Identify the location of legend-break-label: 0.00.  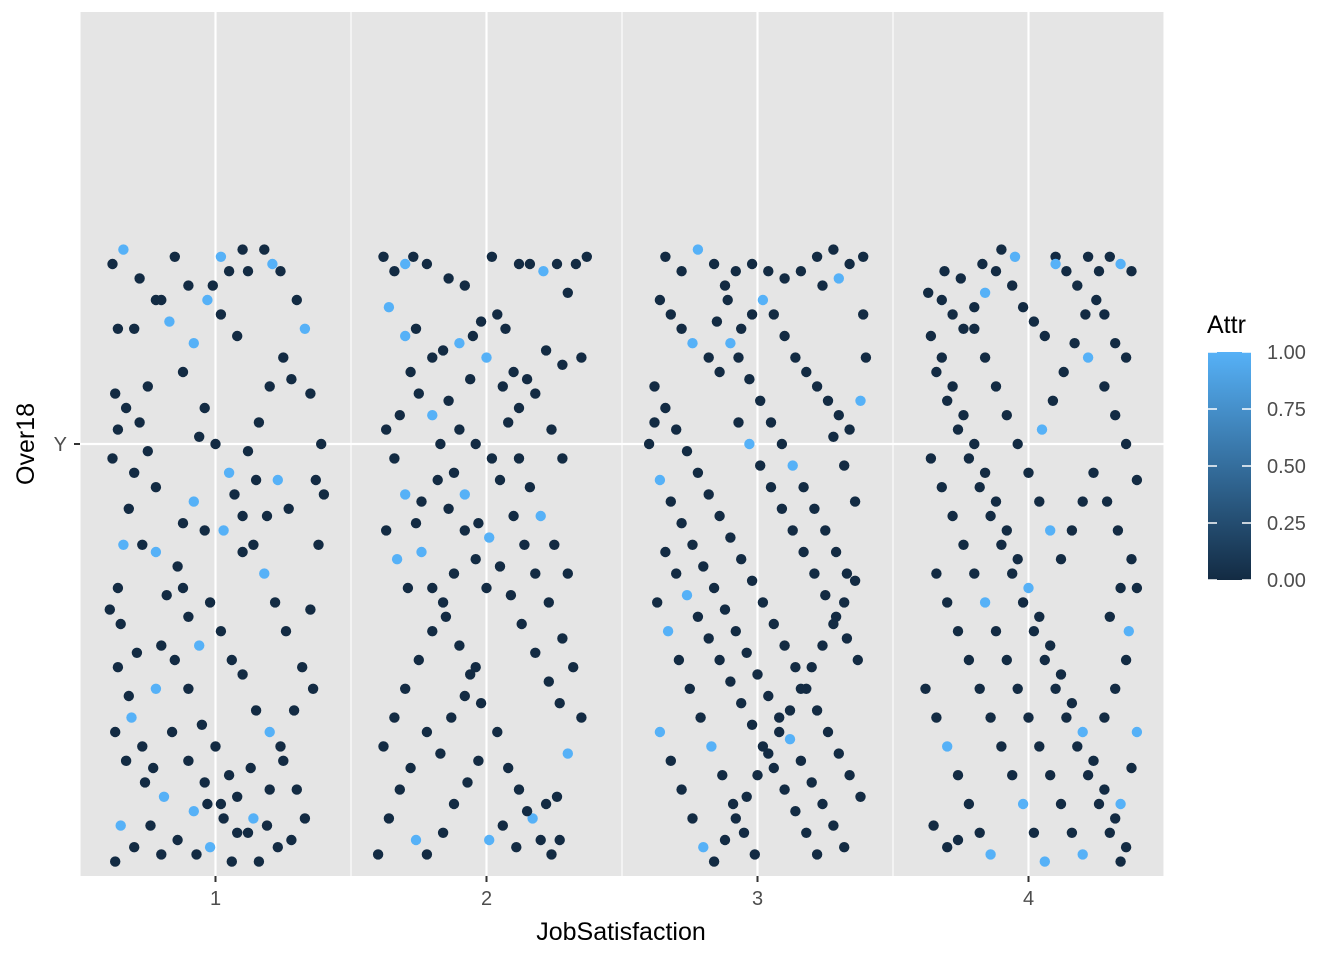
(1286, 581).